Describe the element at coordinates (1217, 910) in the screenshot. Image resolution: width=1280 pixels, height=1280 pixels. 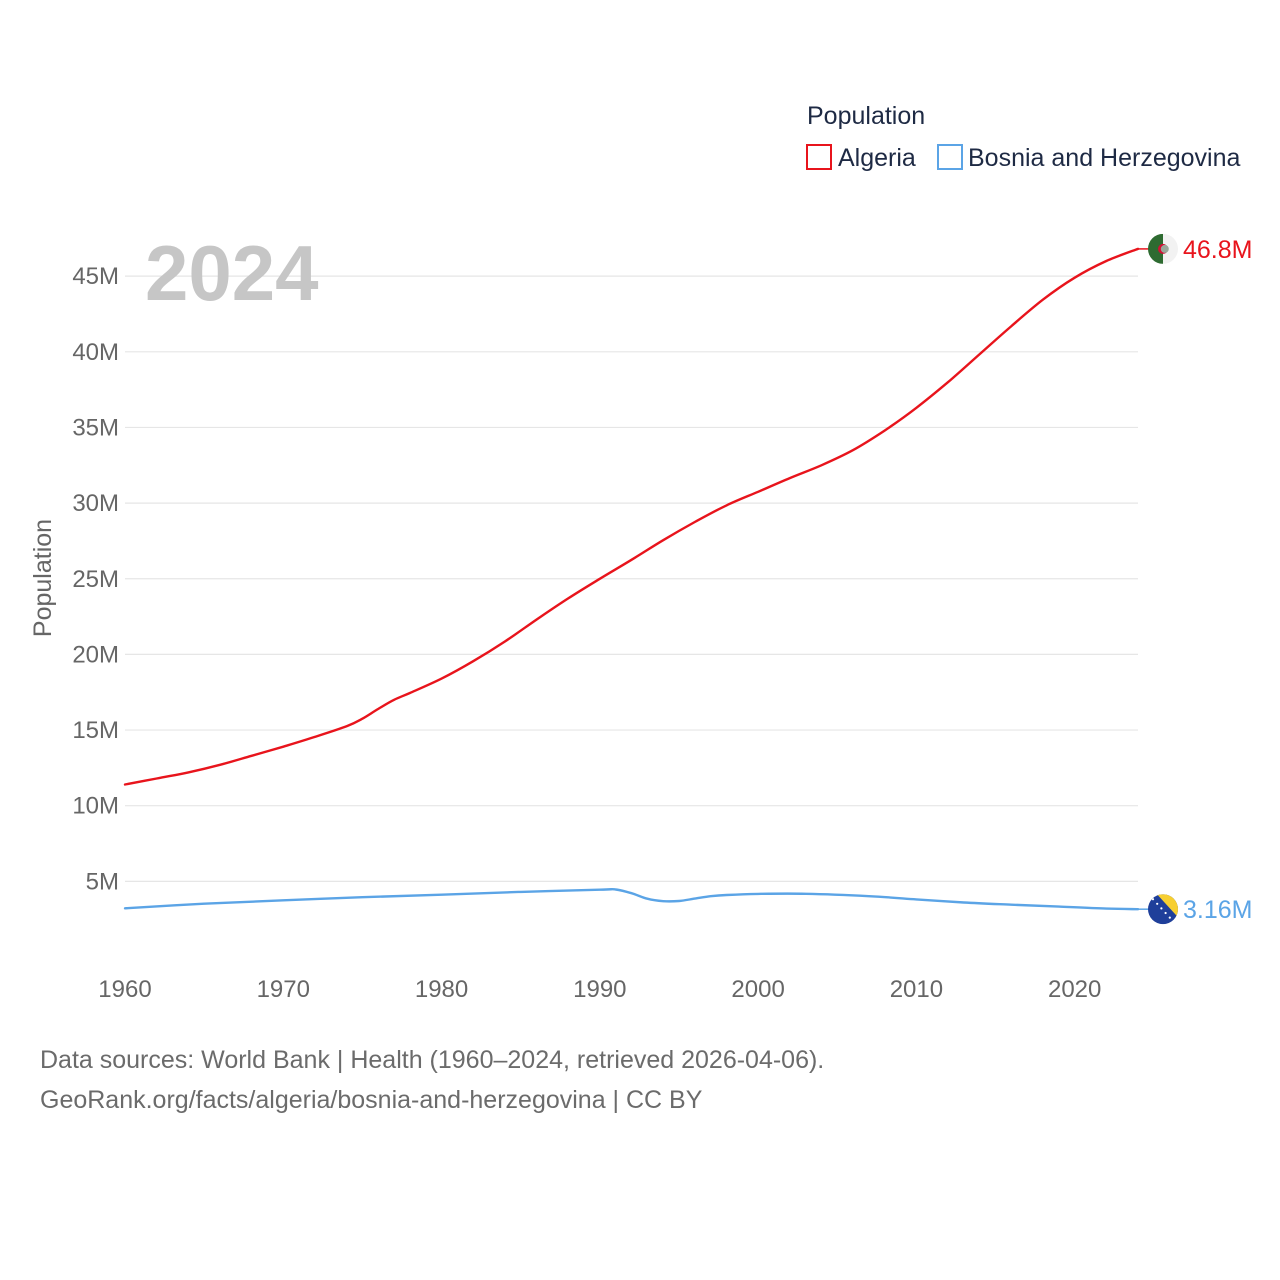
I see `end-label-bosnia-and-herzegovina: 3.16M` at that location.